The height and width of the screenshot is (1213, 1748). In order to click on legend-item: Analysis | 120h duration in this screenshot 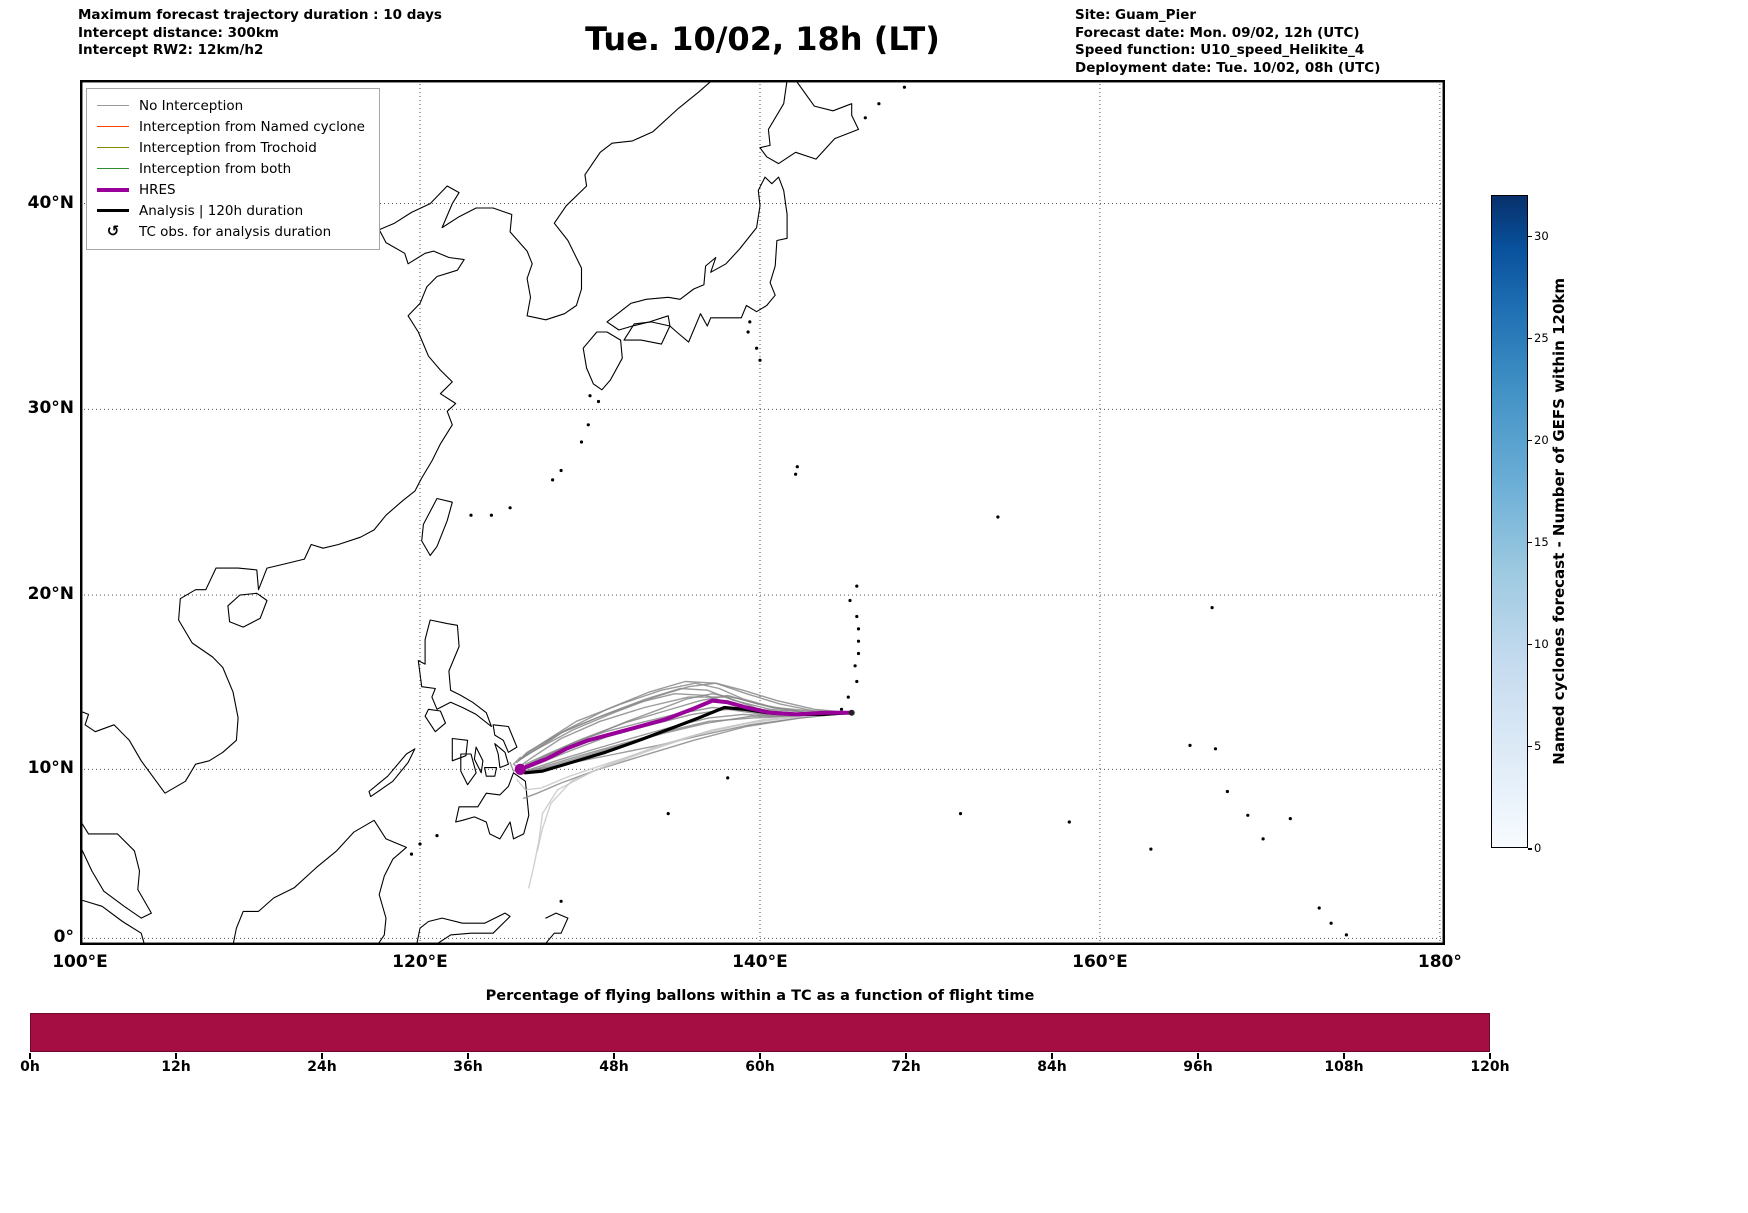, I will do `click(231, 211)`.